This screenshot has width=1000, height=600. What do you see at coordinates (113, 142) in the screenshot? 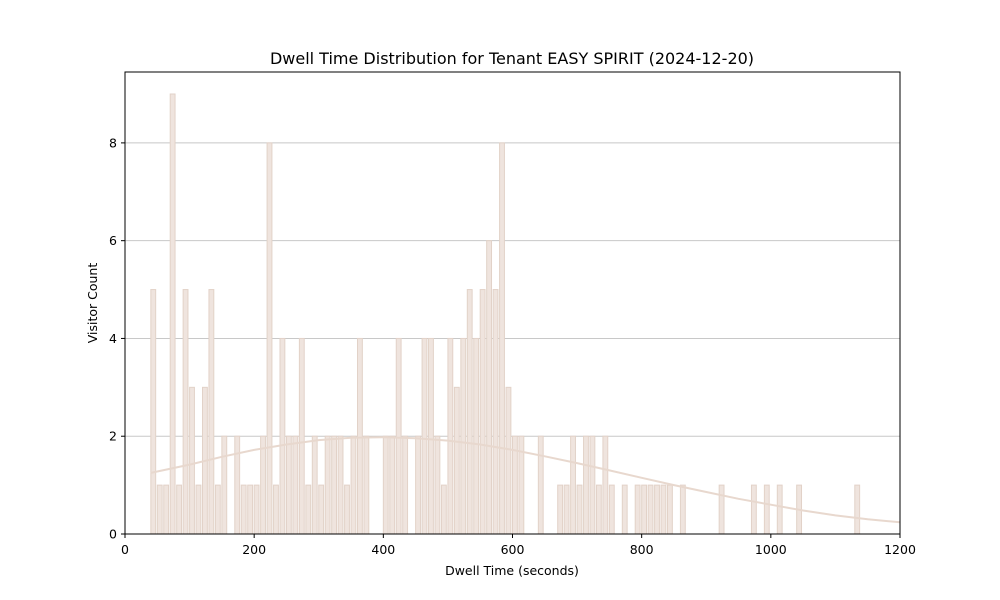
I see `y-tick-label: 8` at bounding box center [113, 142].